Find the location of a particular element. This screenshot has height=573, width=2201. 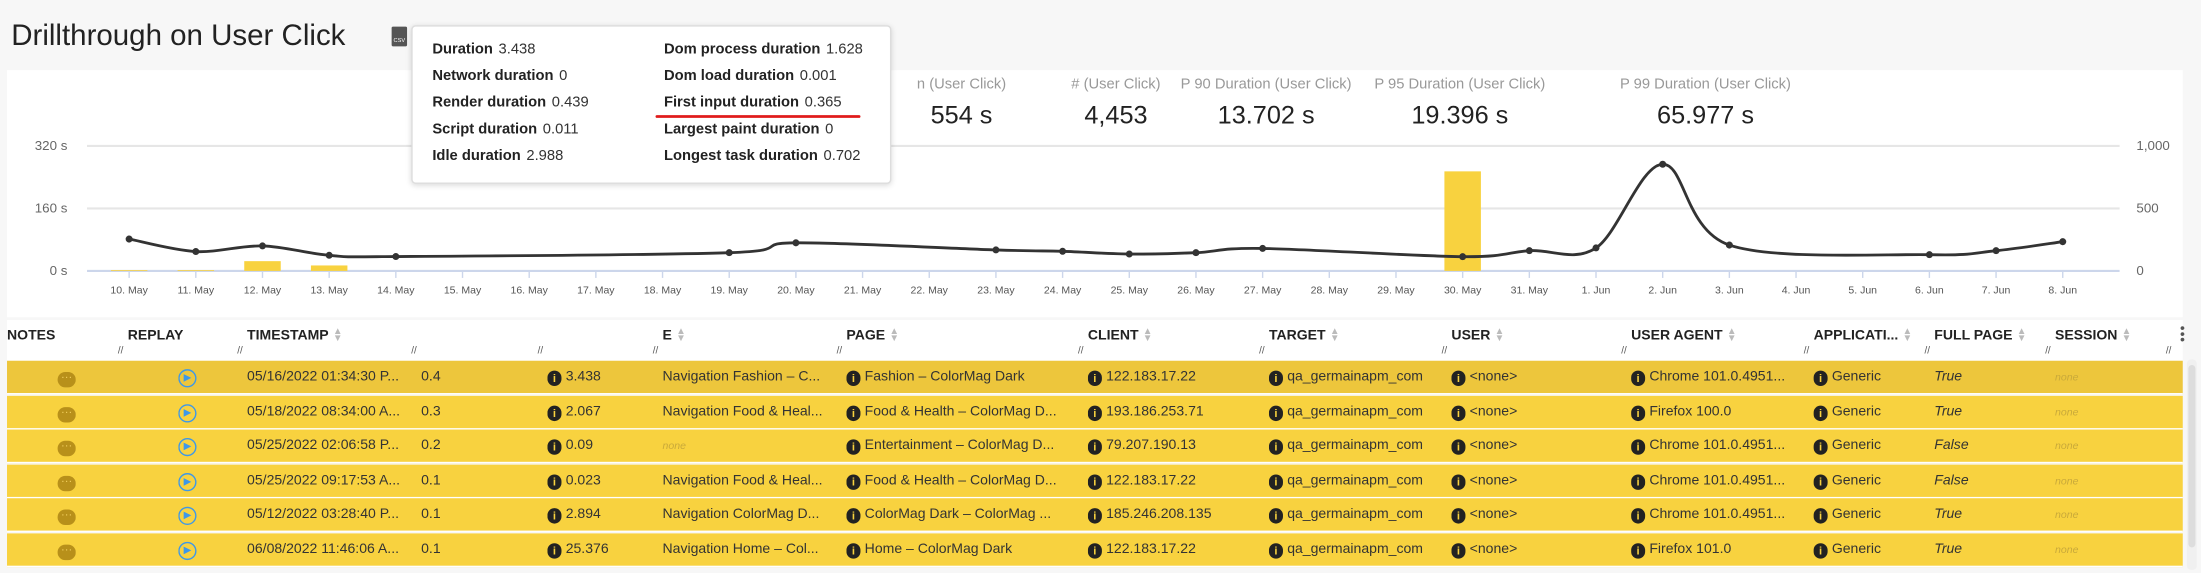

column-header: SESSION ▲ ▼ is located at coordinates (2093, 336).